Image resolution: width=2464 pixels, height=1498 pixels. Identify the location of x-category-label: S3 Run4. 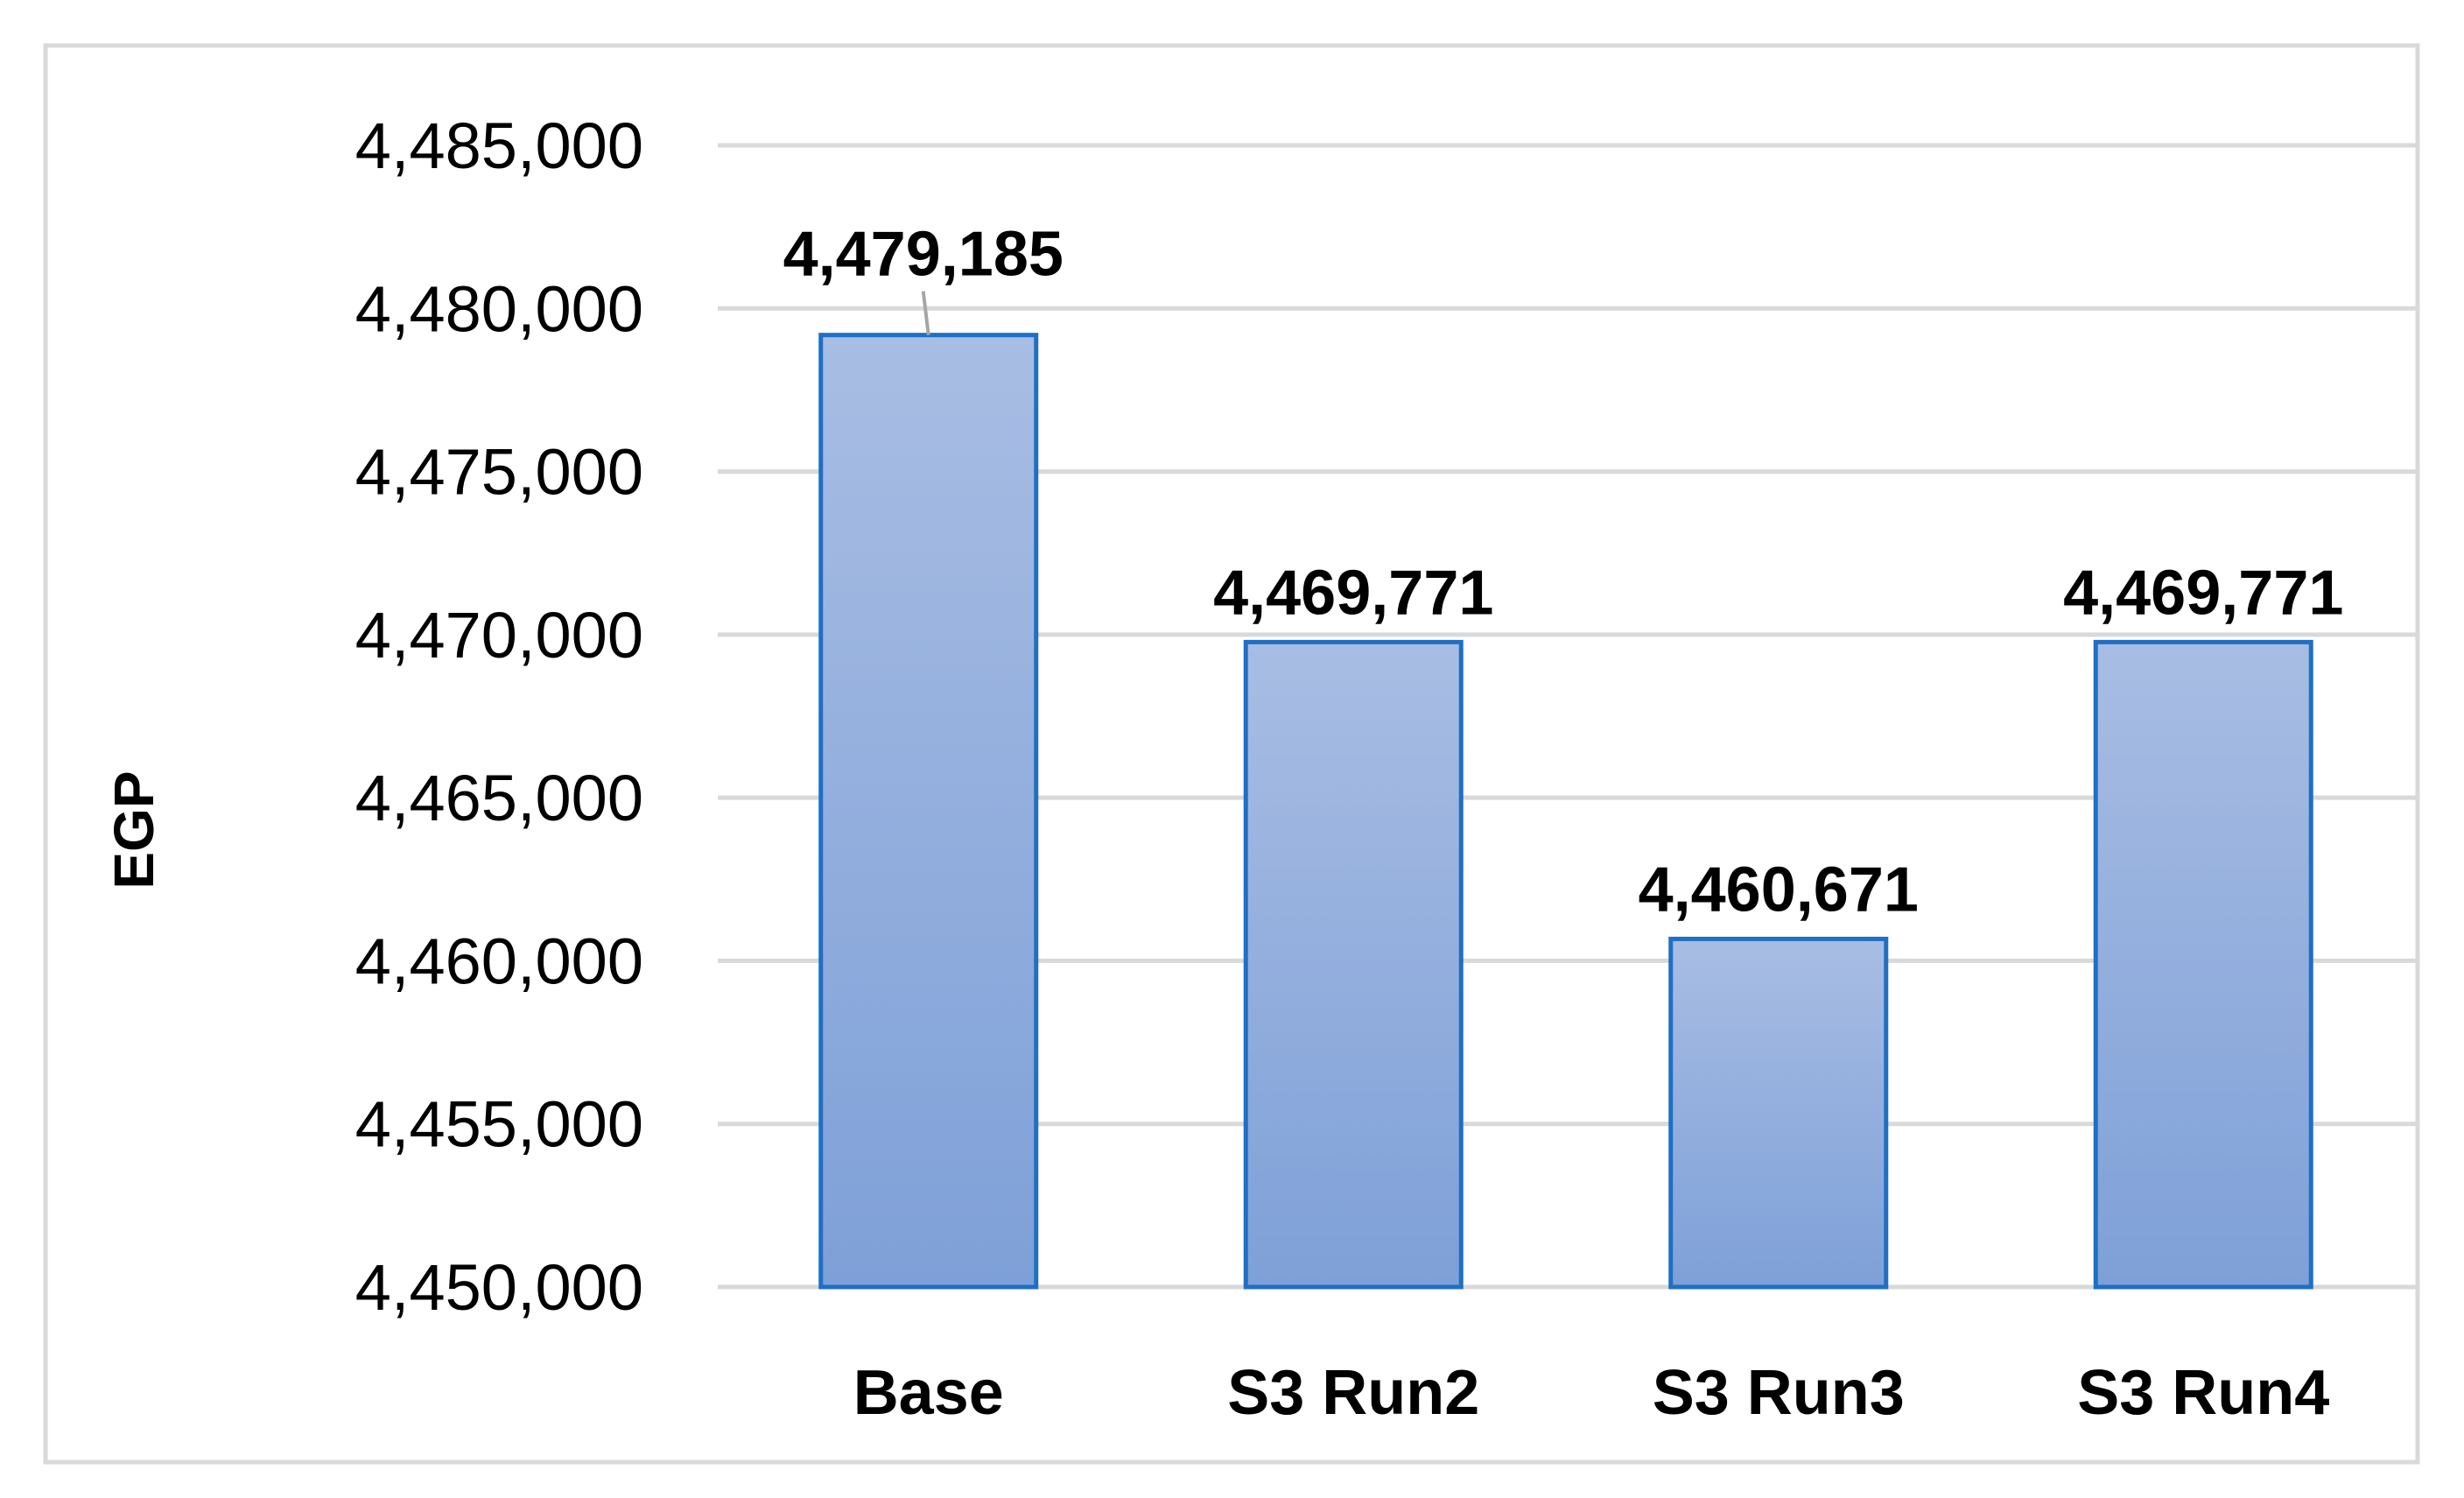
(2203, 1393).